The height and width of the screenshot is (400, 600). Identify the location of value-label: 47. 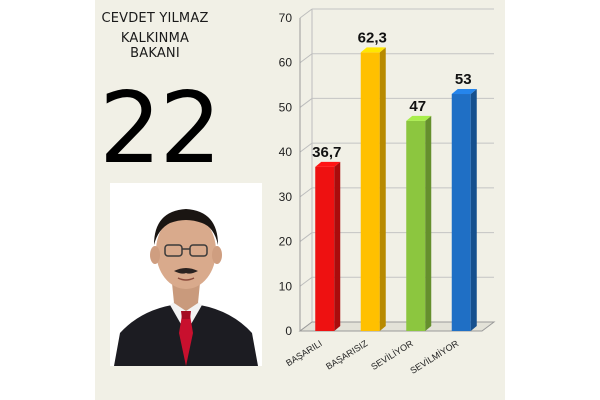
(417, 106).